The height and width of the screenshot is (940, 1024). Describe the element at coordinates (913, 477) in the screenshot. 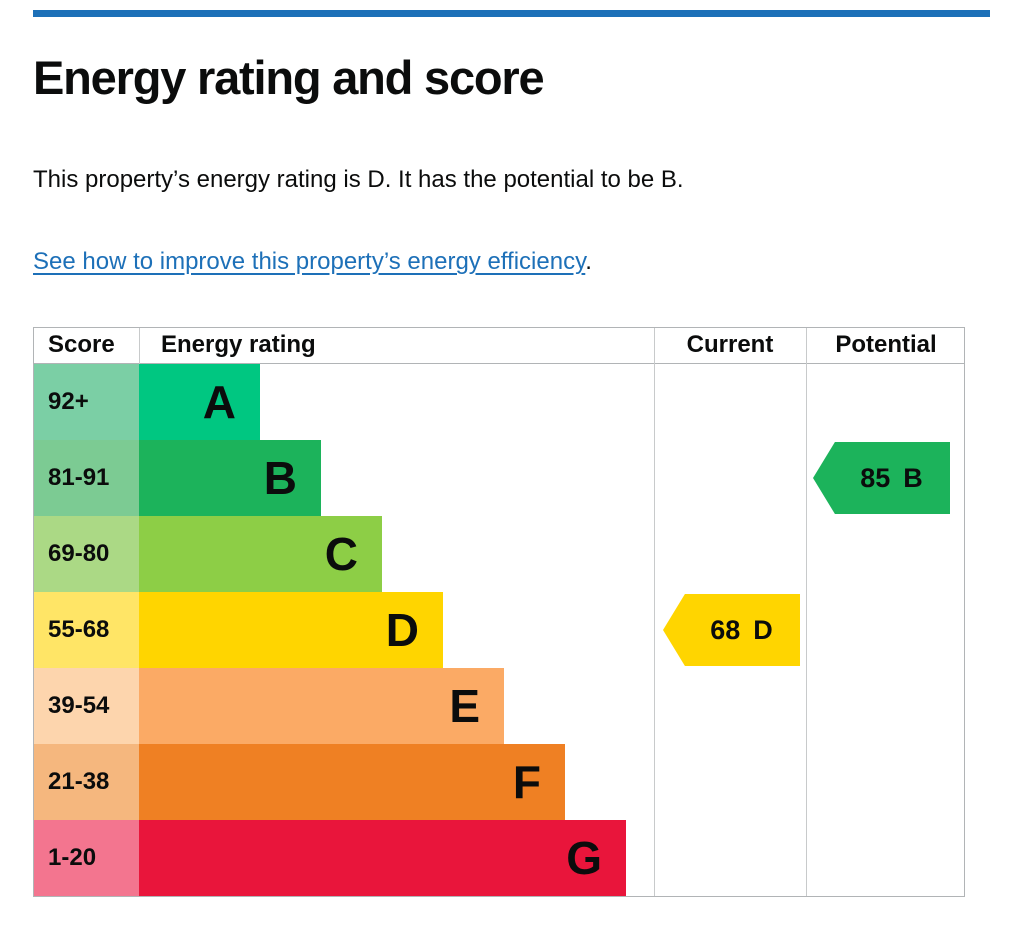

I see `potential-rating-letter: B` at that location.